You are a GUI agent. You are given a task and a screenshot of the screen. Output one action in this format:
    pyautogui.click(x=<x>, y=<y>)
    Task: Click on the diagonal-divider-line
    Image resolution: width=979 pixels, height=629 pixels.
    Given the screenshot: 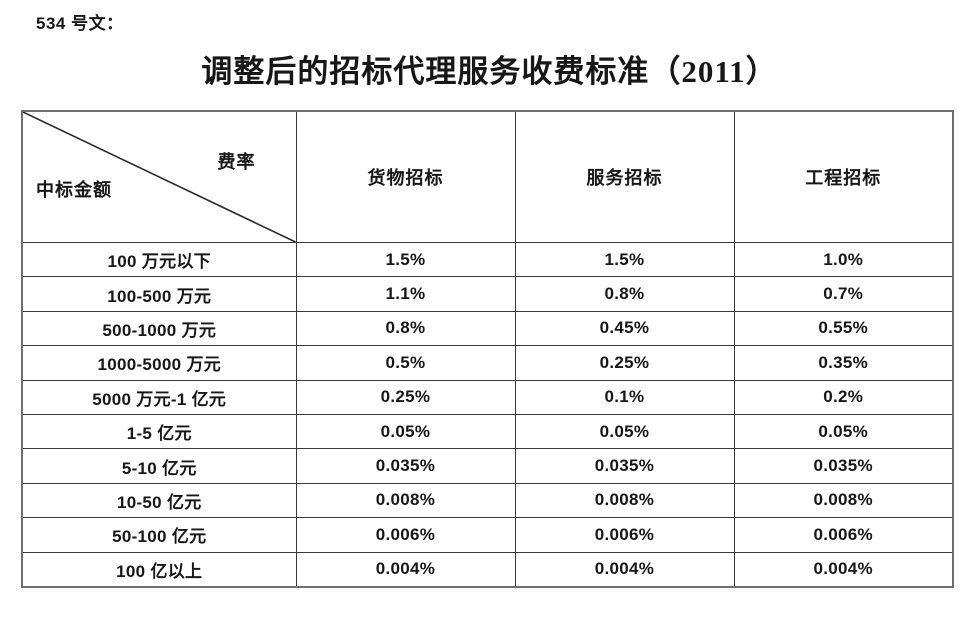 What is the action you would take?
    pyautogui.click(x=159, y=177)
    